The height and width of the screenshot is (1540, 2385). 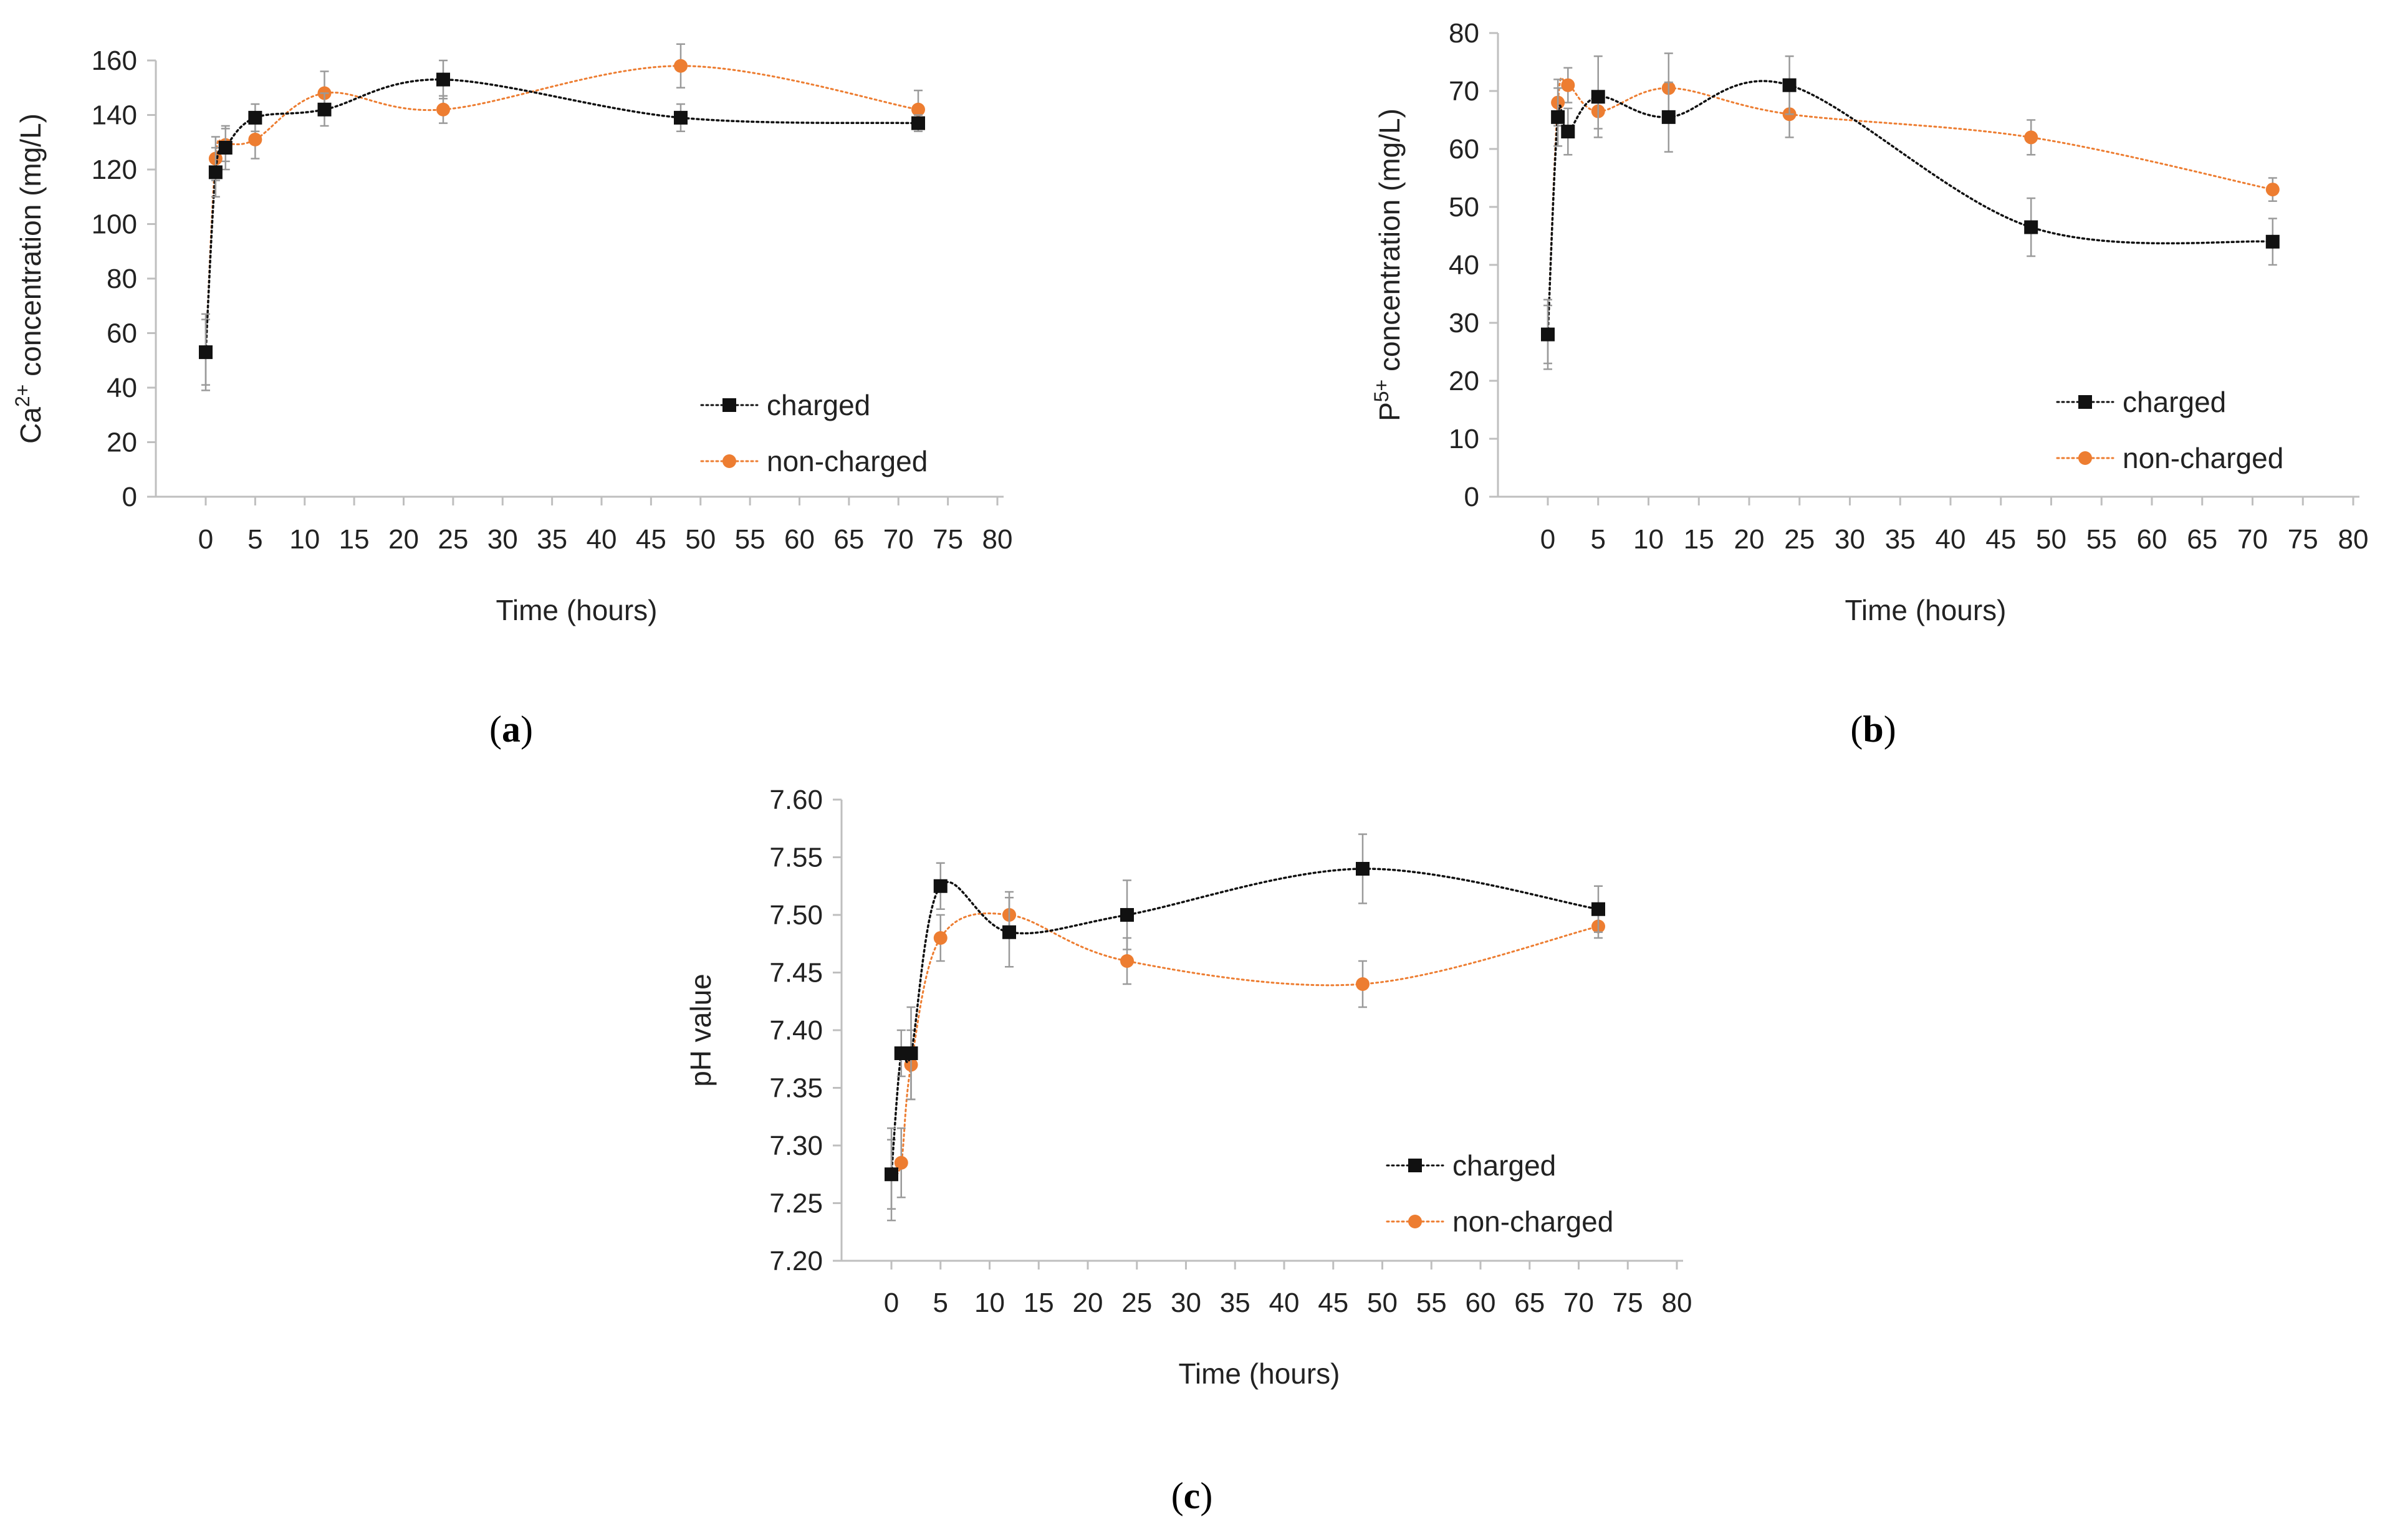 What do you see at coordinates (2252, 539) in the screenshot?
I see `x-tick-label: 70` at bounding box center [2252, 539].